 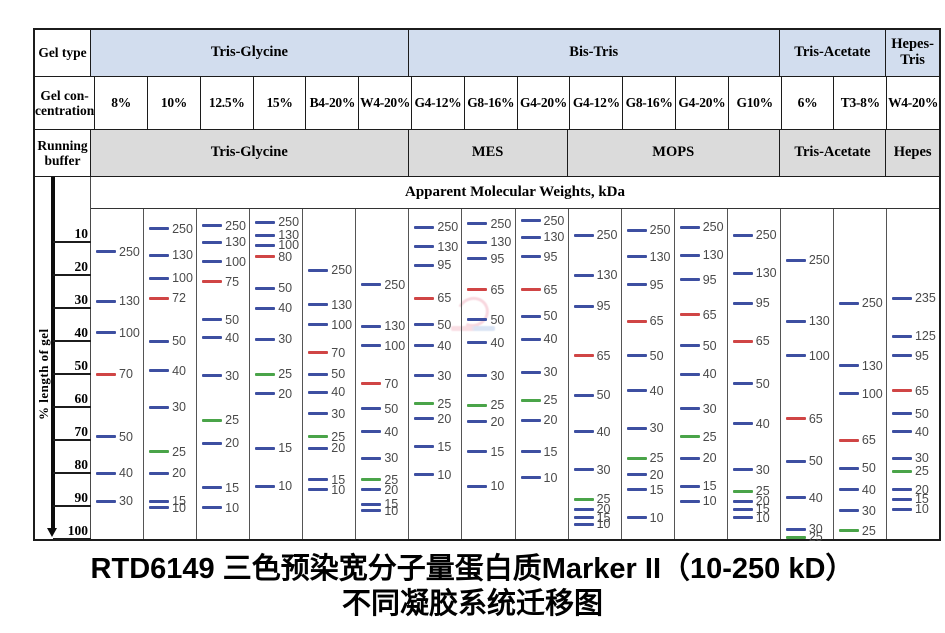 I want to click on concentration-row-label: Gel con- centration, so click(x=65, y=103).